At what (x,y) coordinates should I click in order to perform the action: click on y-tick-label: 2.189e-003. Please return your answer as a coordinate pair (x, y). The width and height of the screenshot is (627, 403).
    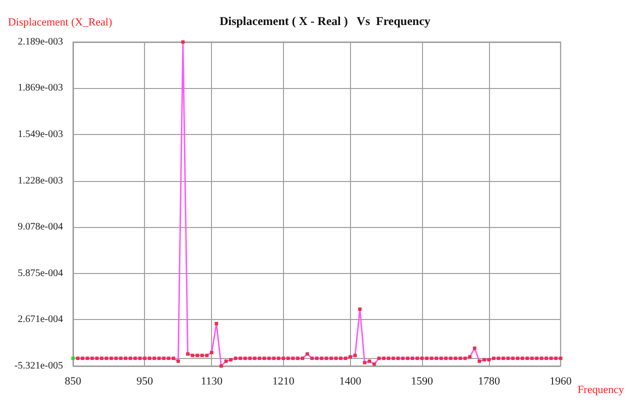
    Looking at the image, I should click on (40, 42).